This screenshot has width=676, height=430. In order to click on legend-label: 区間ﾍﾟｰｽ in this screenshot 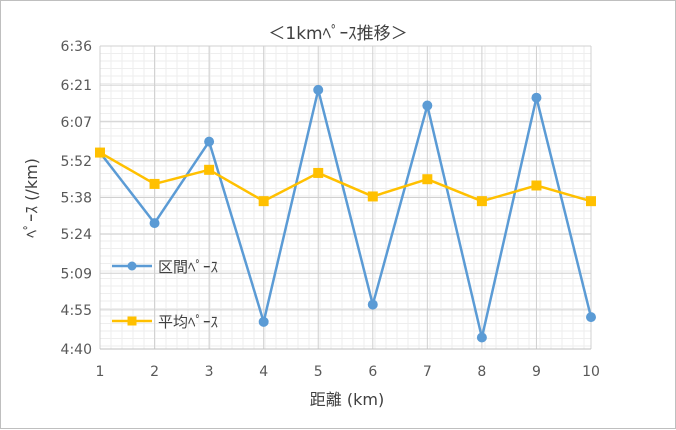, I will do `click(188, 267)`.